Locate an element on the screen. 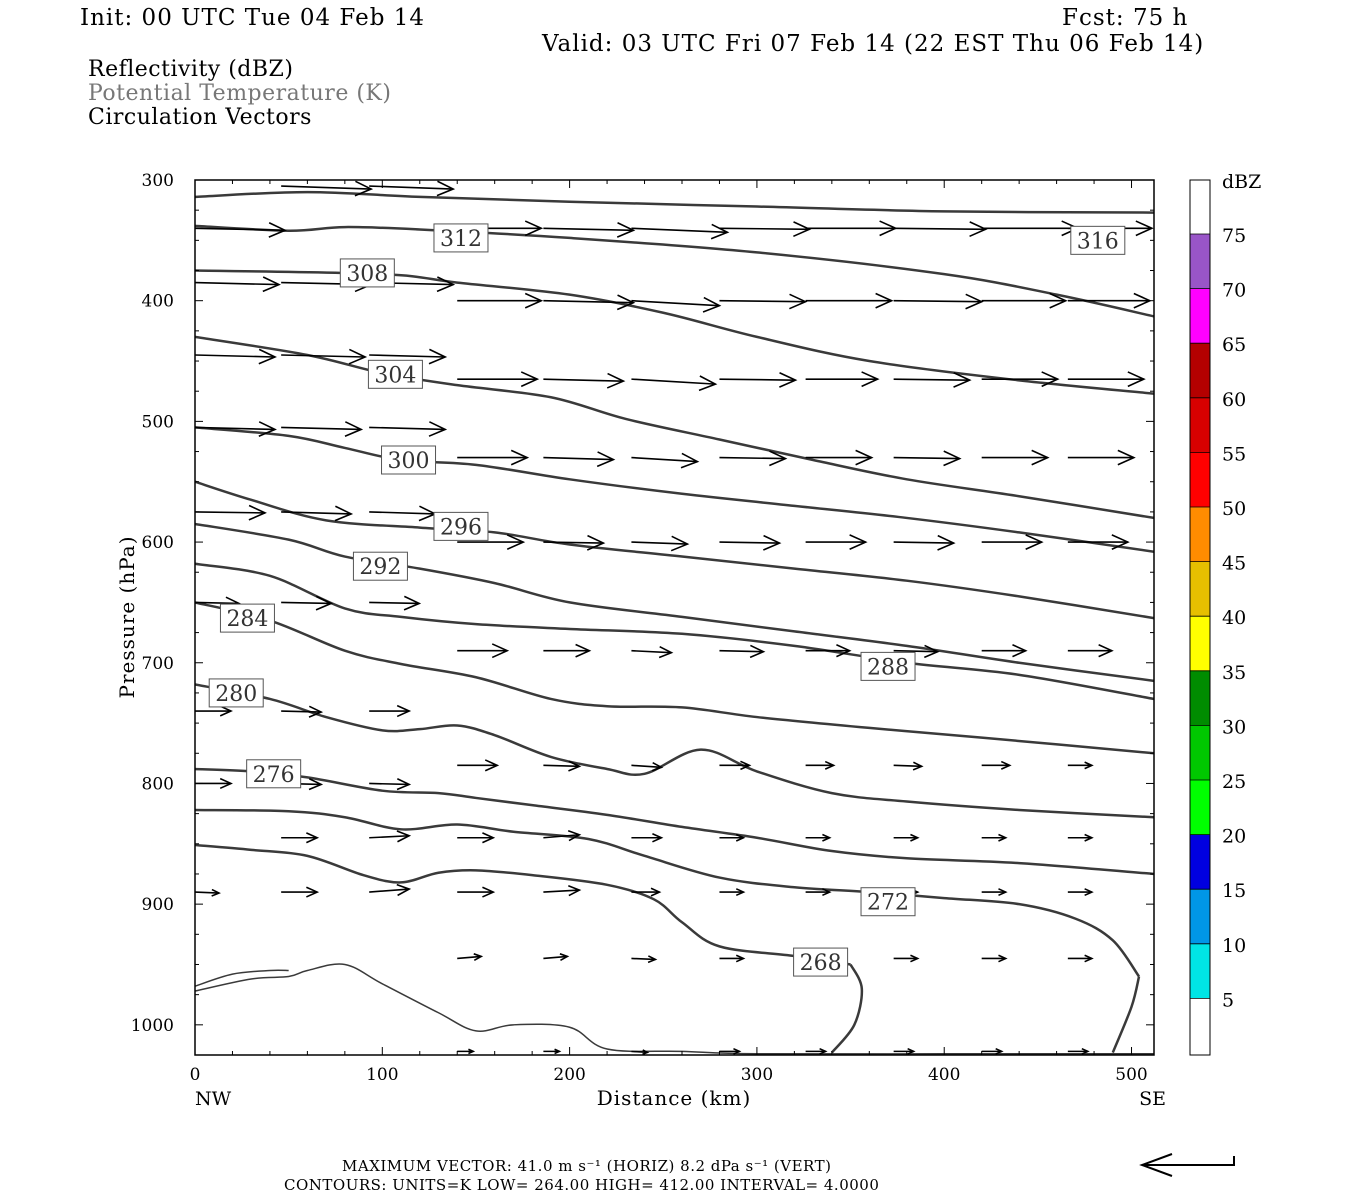 This screenshot has width=1350, height=1200. reference-vector-icon is located at coordinates (1187, 1165).